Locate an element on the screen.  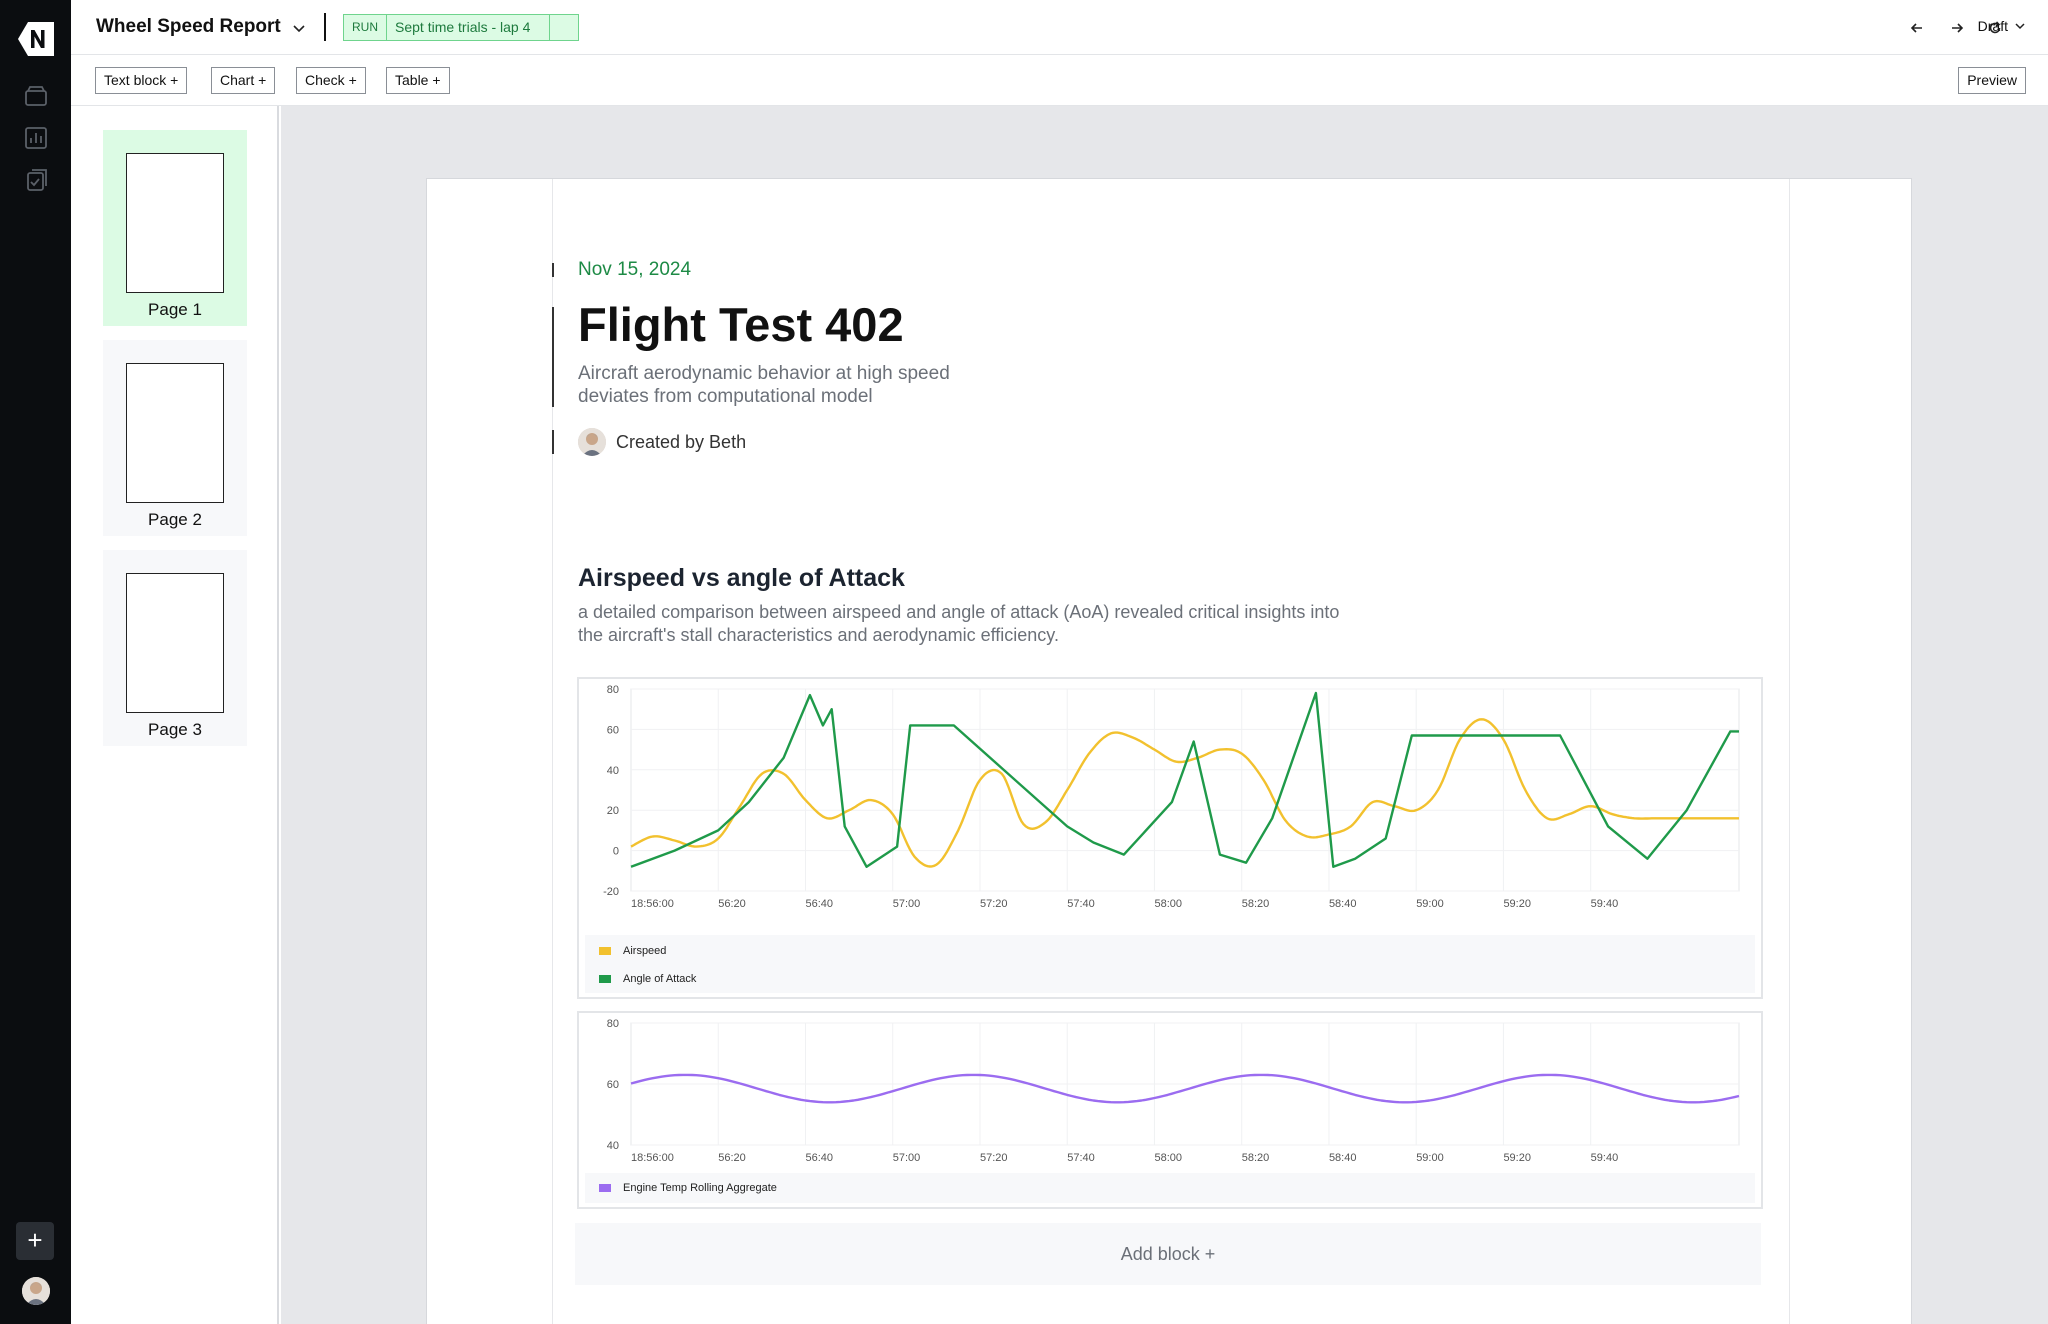
redo-button is located at coordinates (1957, 28).